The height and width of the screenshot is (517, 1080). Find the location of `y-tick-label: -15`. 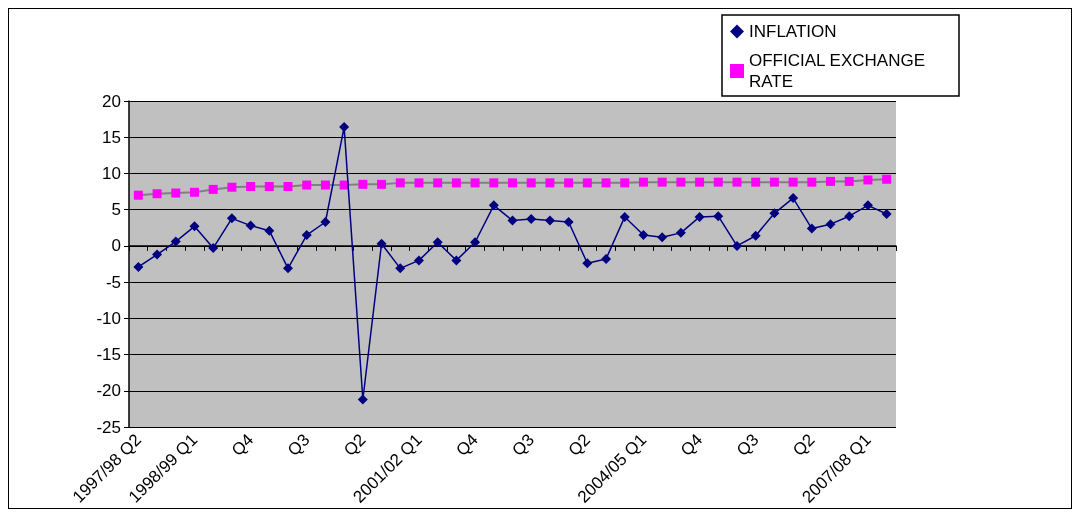

y-tick-label: -15 is located at coordinates (108, 355).